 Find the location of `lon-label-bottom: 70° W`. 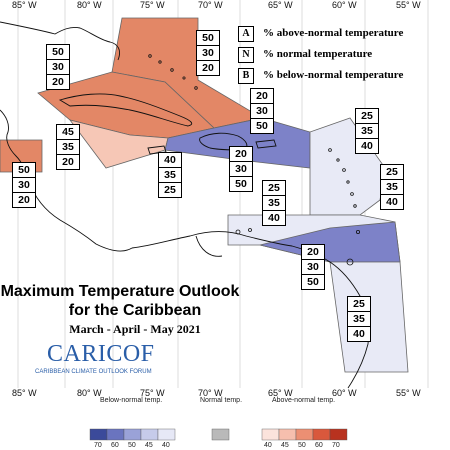

lon-label-bottom: 70° W is located at coordinates (210, 393).